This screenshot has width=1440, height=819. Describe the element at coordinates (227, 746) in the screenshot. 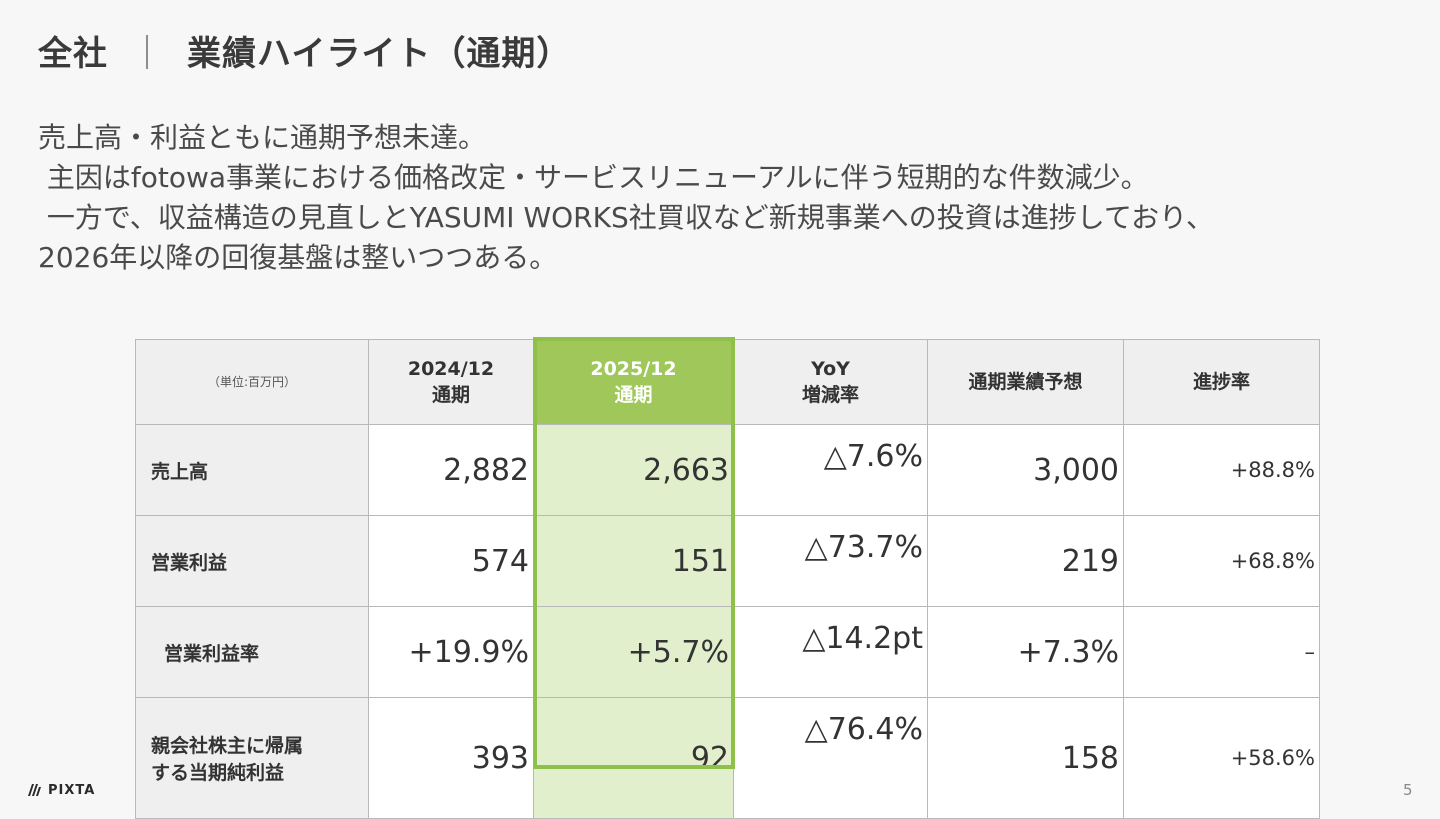

I see `row-label-line: 親会社株主に帰属` at that location.